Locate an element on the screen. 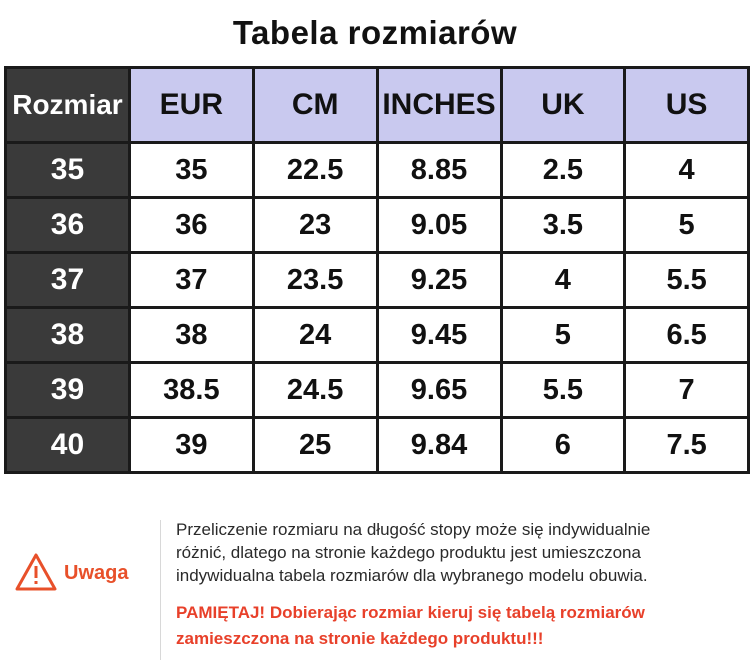 This screenshot has height=672, width=750. cell-uk: 2.5 is located at coordinates (563, 170).